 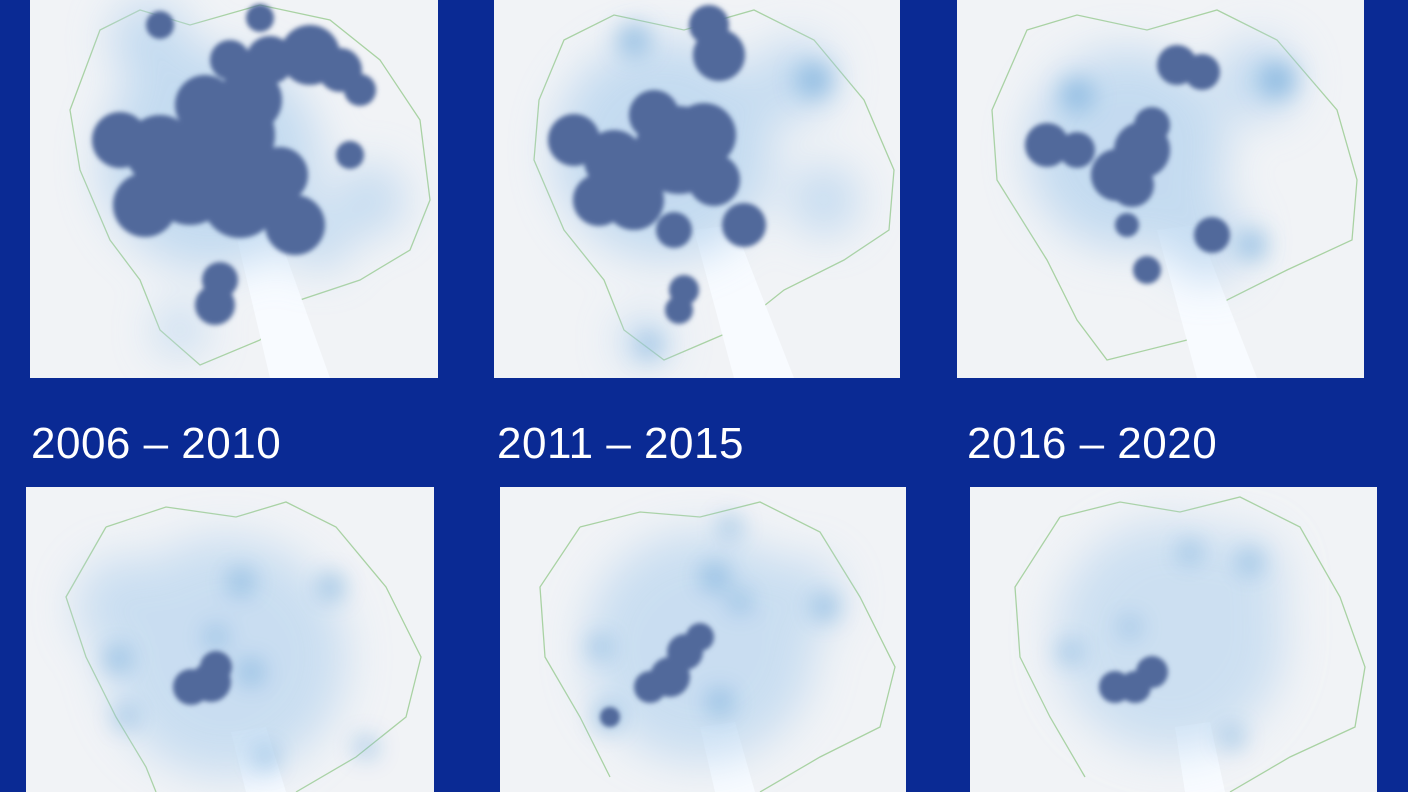 I want to click on period-label-2016-2020: 2016 – 2020, so click(x=1092, y=443).